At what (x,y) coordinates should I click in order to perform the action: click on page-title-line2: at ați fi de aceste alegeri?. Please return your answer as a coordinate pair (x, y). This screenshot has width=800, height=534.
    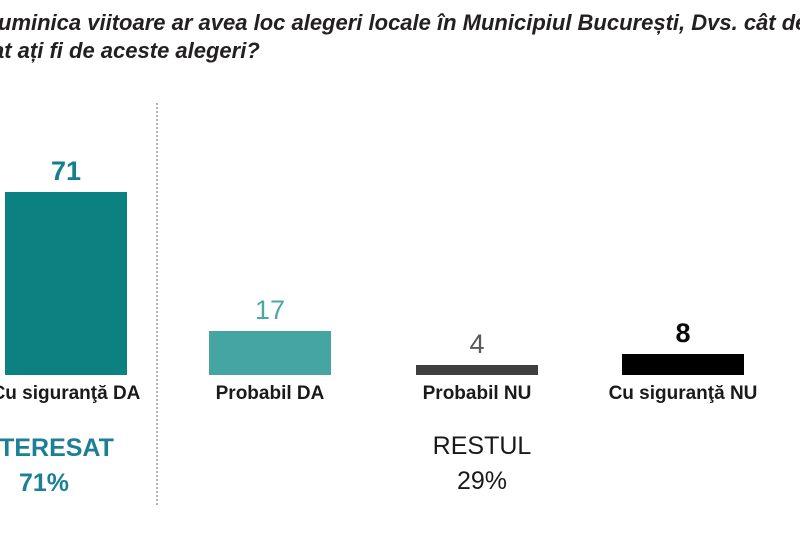
    Looking at the image, I should click on (130, 50).